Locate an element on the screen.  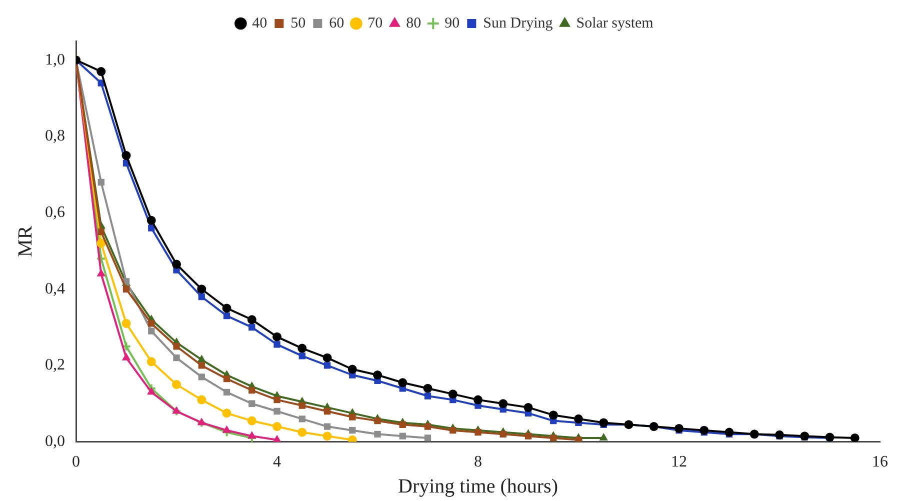
legend-label: Solar system is located at coordinates (615, 23).